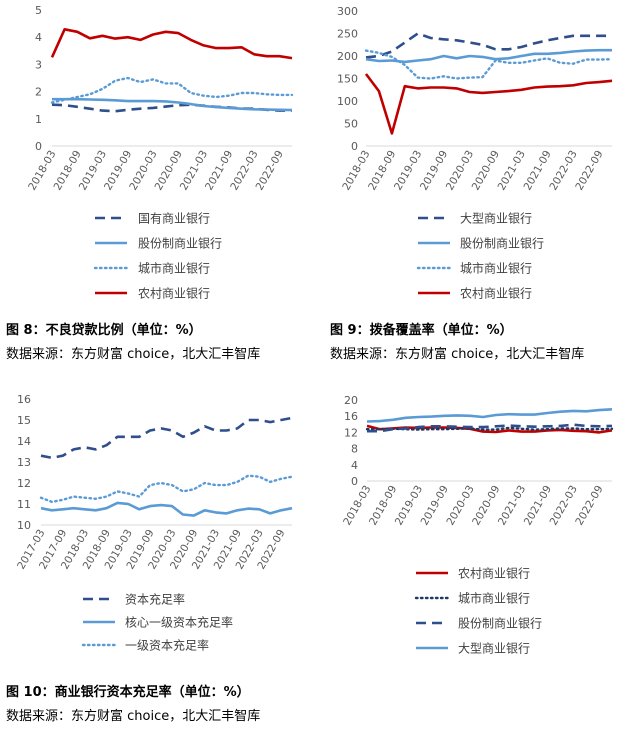 This screenshot has width=629, height=729. What do you see at coordinates (128, 692) in the screenshot?
I see `figure-10-title: 图 10：商业银行资本充足率（单位：%）` at bounding box center [128, 692].